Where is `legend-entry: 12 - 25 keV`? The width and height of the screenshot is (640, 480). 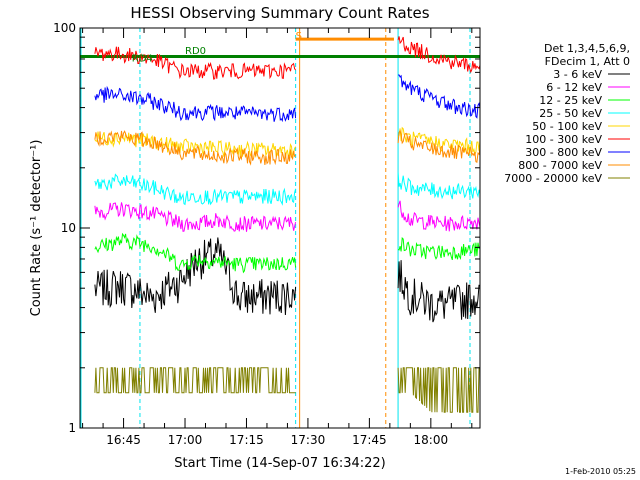
legend-entry: 12 - 25 keV is located at coordinates (570, 100).